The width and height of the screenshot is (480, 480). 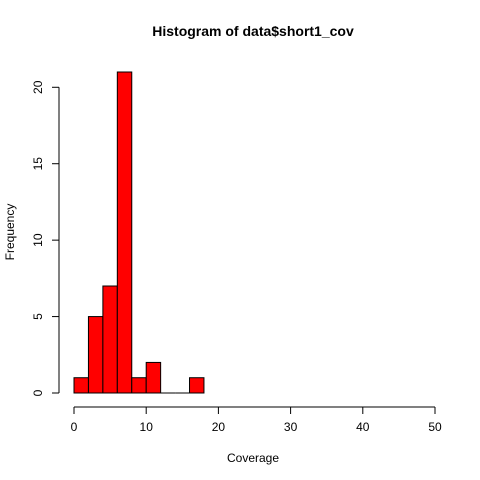 What do you see at coordinates (219, 427) in the screenshot?
I see `x-tick-label-2: 20` at bounding box center [219, 427].